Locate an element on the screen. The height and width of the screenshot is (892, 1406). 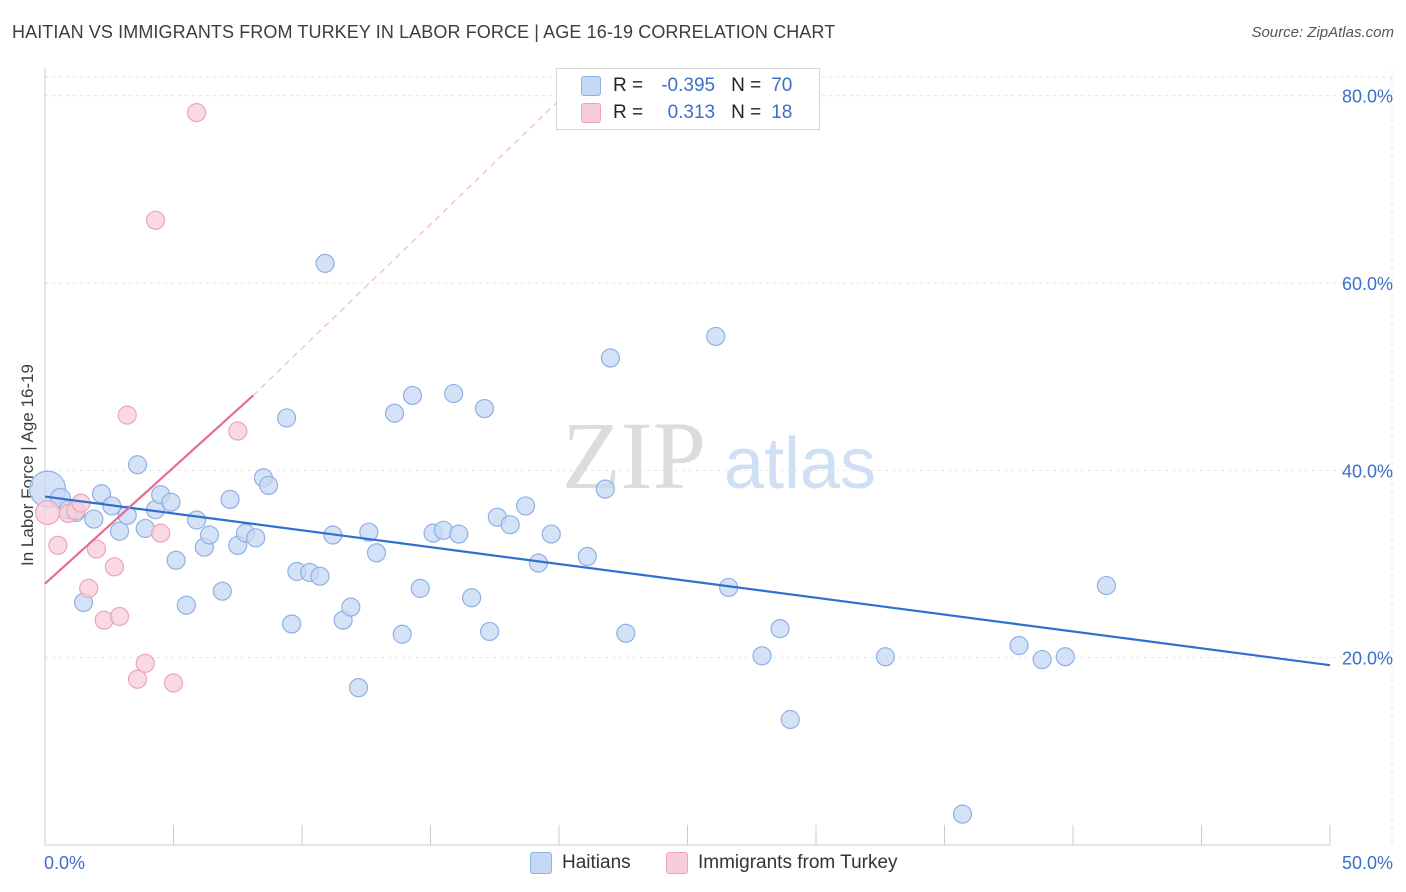
x-tick-label: 0.0% is located at coordinates (64, 863).